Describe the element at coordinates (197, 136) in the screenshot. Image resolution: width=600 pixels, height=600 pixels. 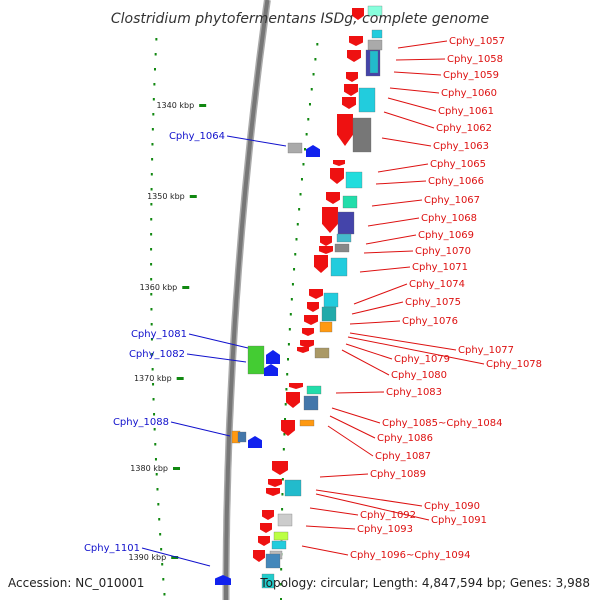
I see `forward-gene-label: Cphy_1064` at that location.